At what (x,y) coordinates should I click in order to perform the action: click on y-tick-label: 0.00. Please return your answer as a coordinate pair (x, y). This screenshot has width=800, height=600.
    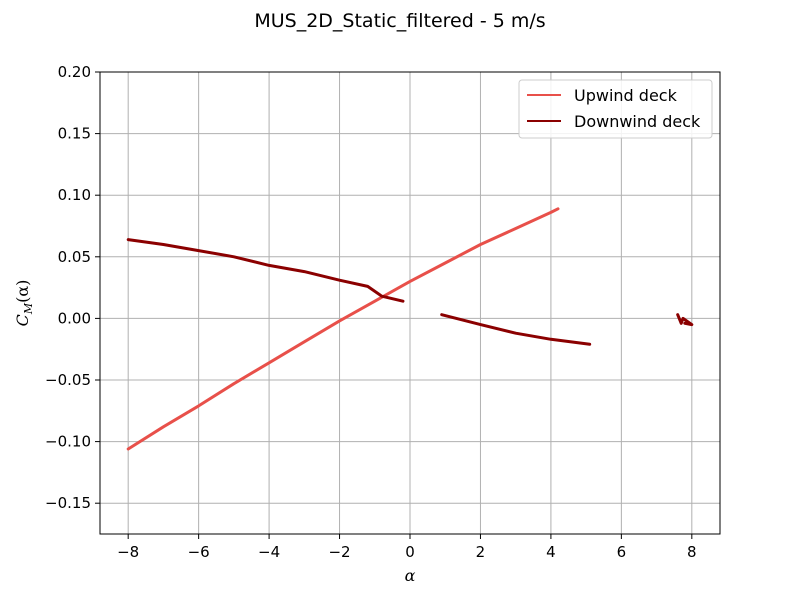
    Looking at the image, I should click on (74, 318).